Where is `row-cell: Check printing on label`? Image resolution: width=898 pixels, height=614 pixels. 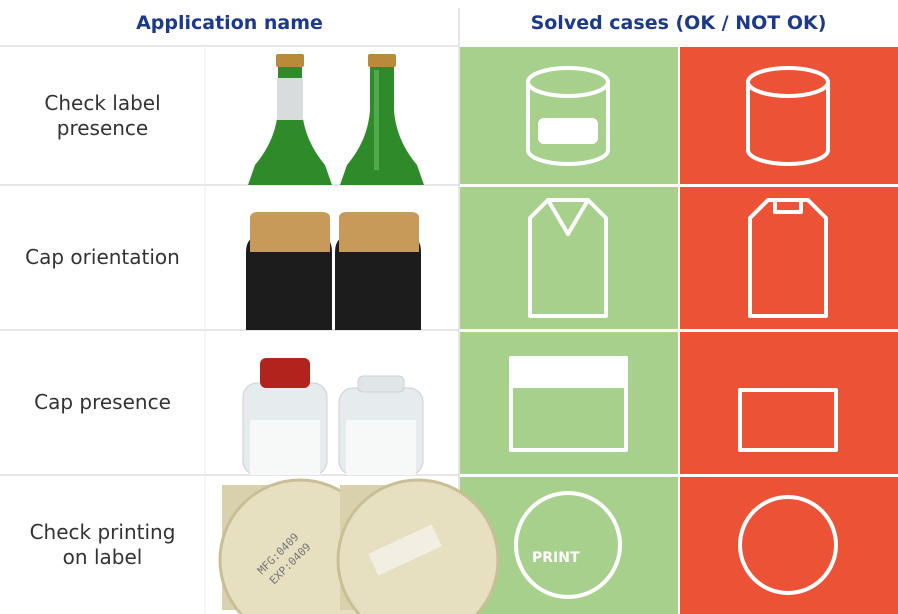 row-cell: Check printing on label is located at coordinates (102, 544).